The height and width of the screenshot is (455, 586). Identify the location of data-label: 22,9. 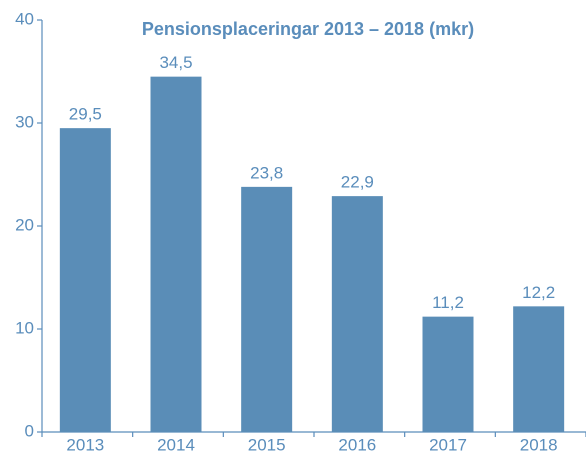
(357, 182).